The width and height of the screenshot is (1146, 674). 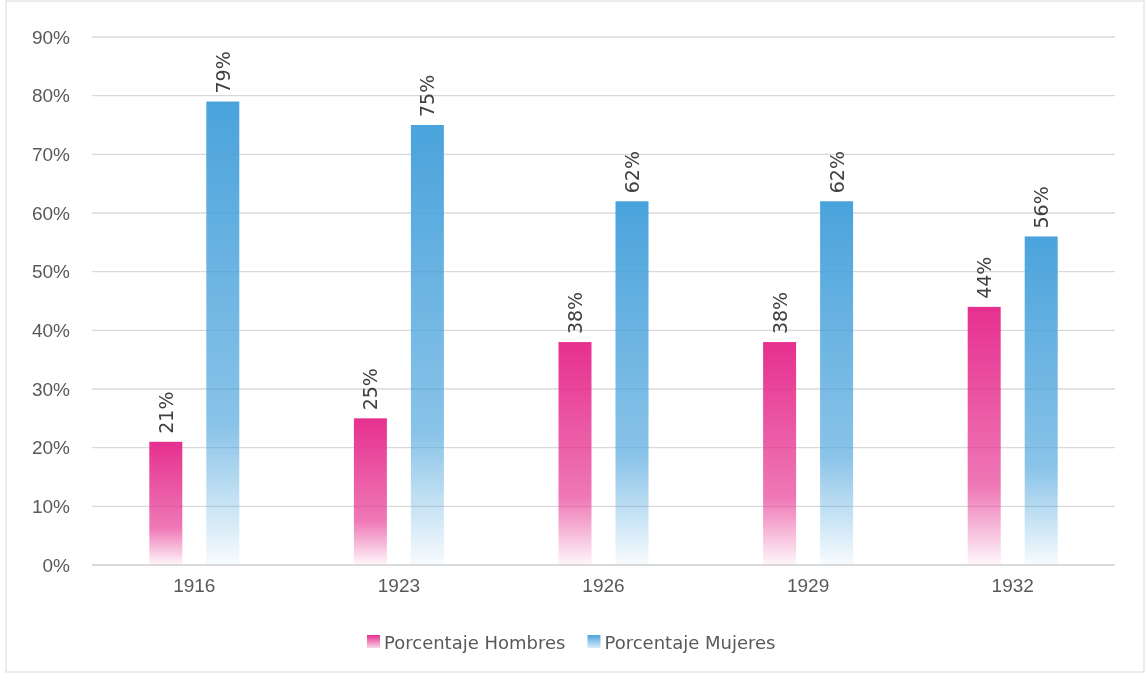 What do you see at coordinates (603, 586) in the screenshot?
I see `x-tick-label: 1926` at bounding box center [603, 586].